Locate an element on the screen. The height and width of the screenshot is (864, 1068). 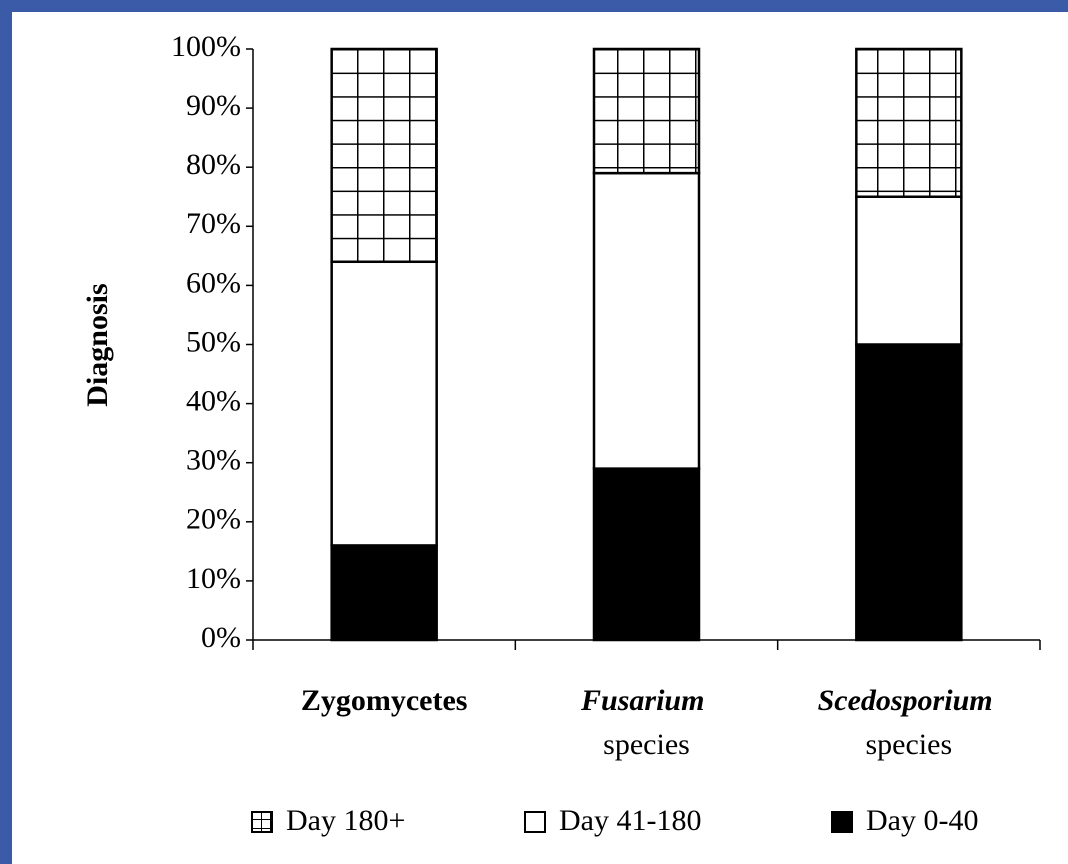
x-tick-label: Zygomycetes is located at coordinates (384, 700).